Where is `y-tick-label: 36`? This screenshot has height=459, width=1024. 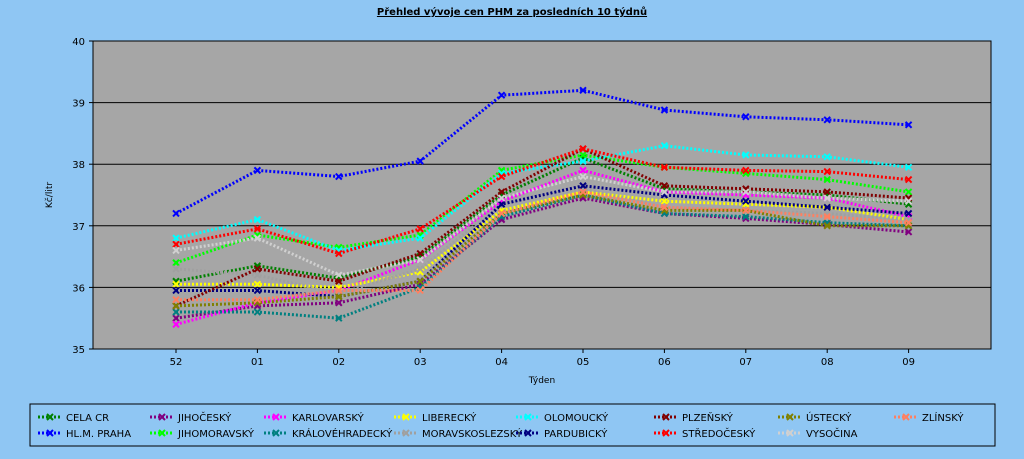
y-tick-label: 36 is located at coordinates (78, 288).